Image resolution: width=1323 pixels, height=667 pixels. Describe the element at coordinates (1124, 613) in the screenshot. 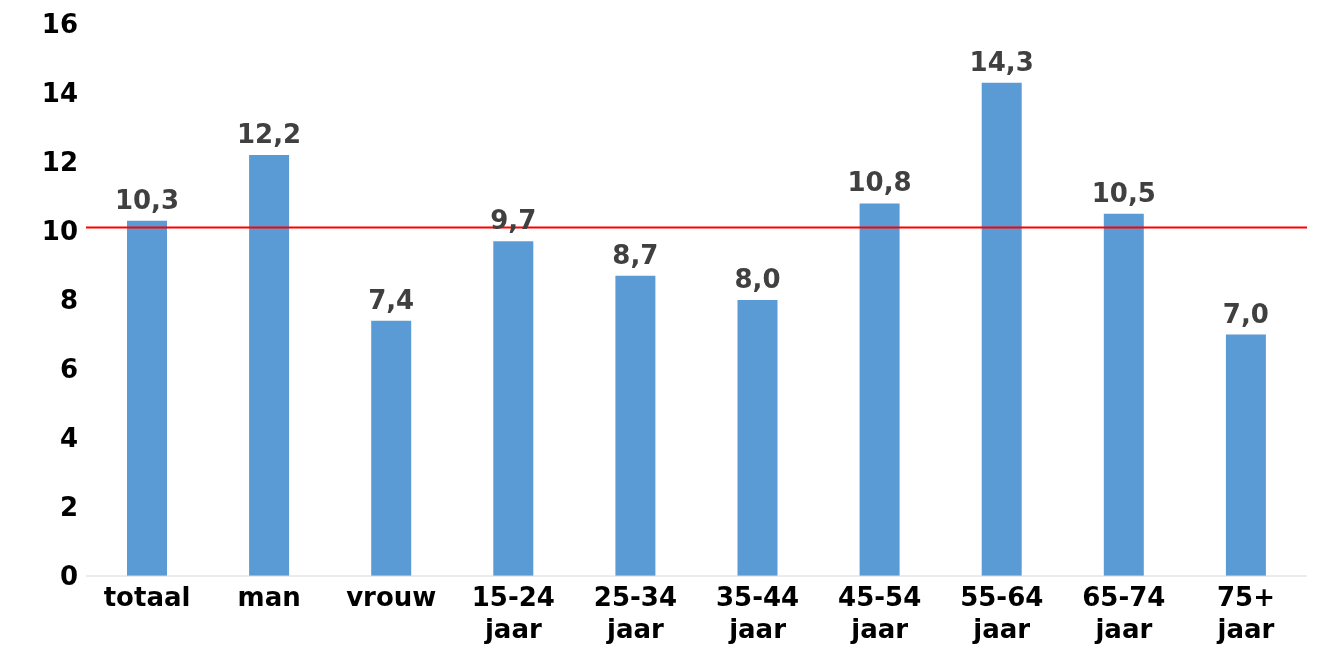

I see `x-tick-label: 65-74 jaar` at that location.